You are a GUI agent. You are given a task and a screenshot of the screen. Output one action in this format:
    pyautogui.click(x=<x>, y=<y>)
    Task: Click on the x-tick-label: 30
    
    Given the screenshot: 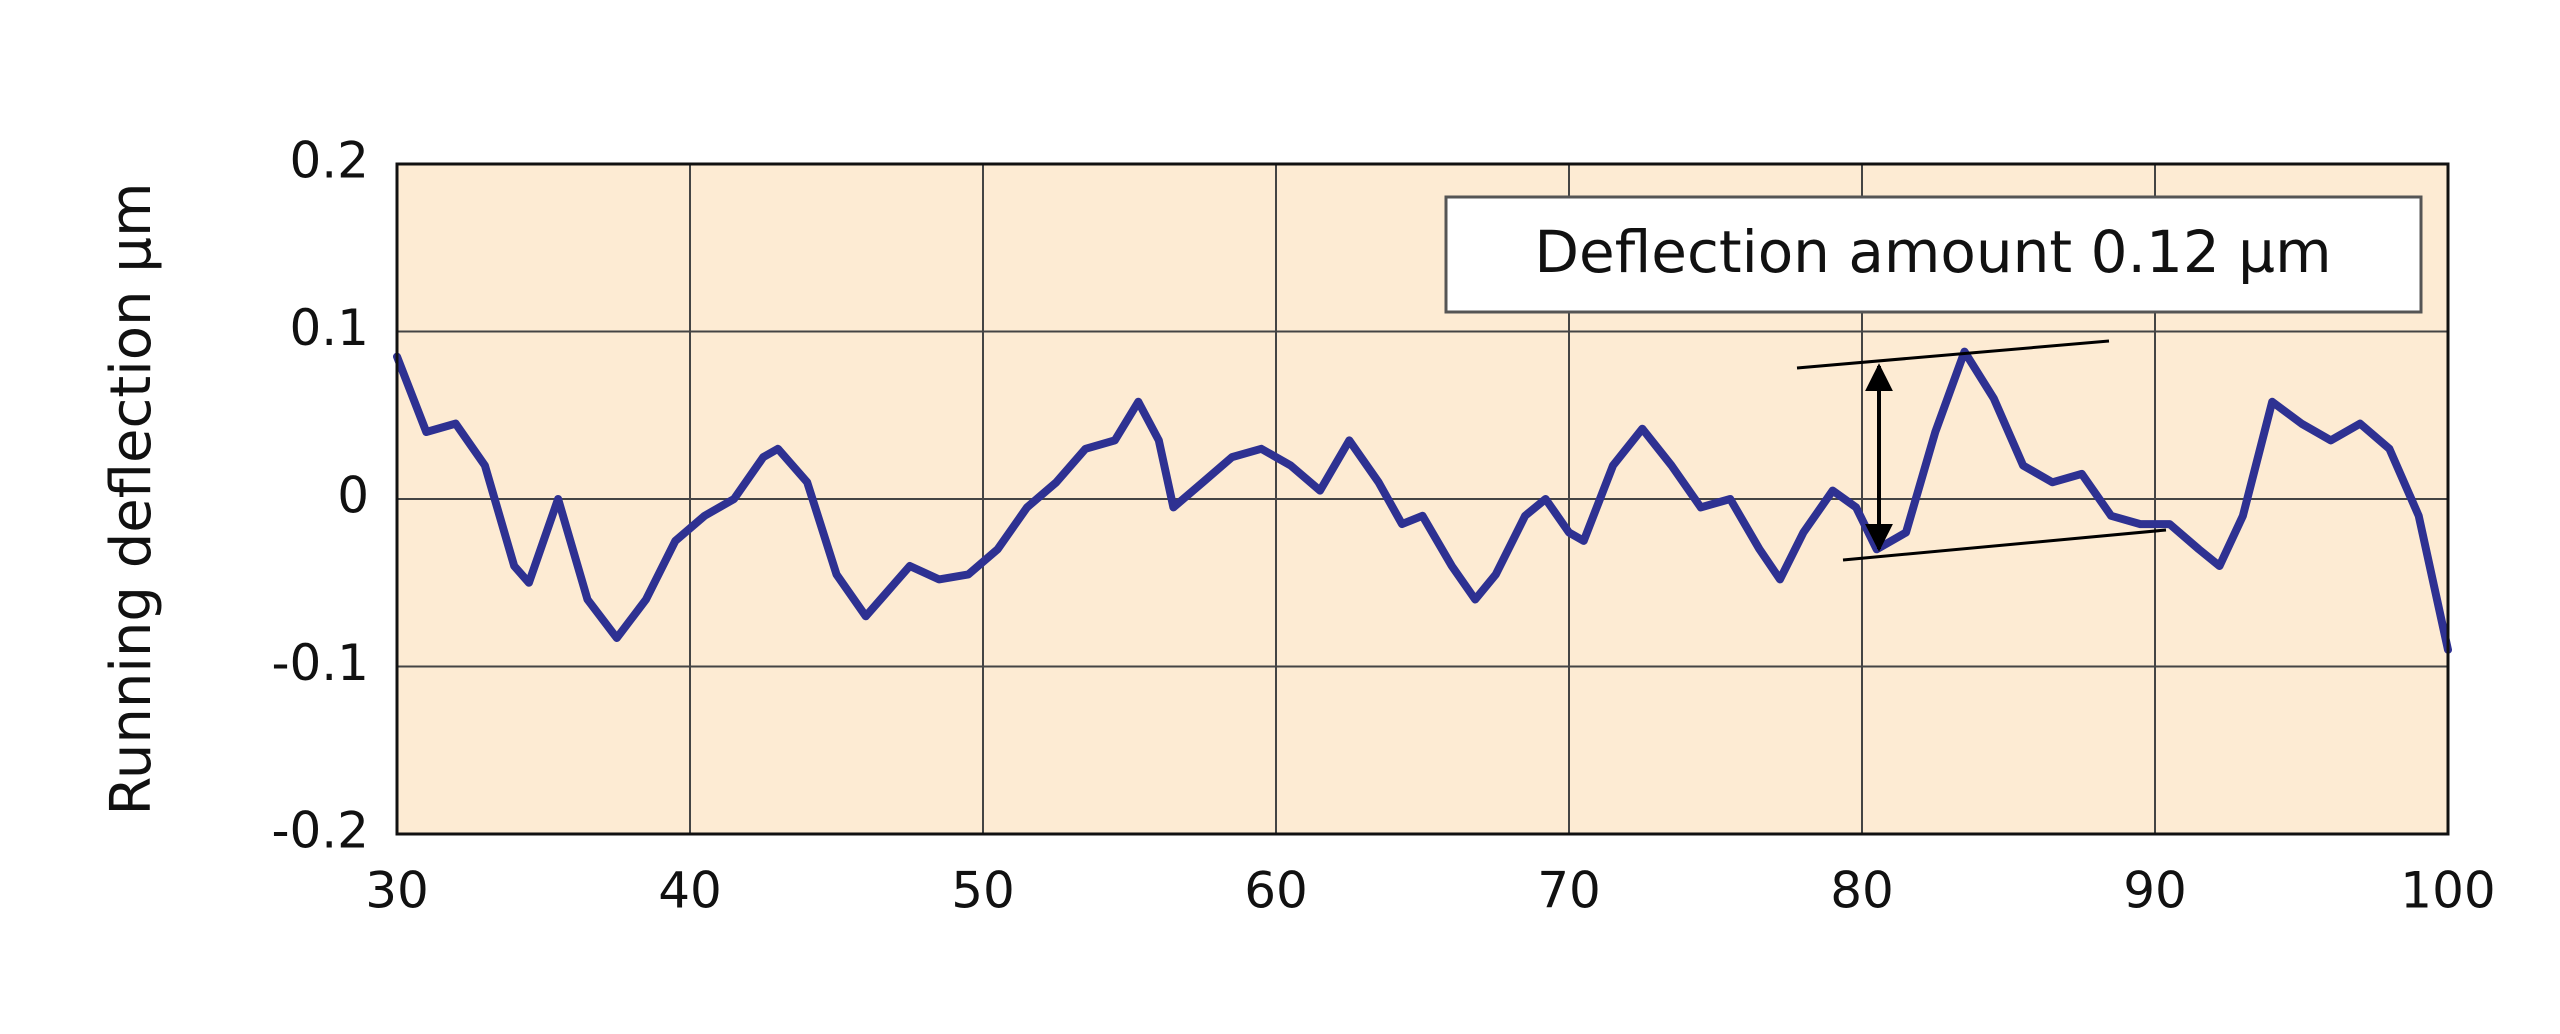 What is the action you would take?
    pyautogui.click(x=397, y=891)
    